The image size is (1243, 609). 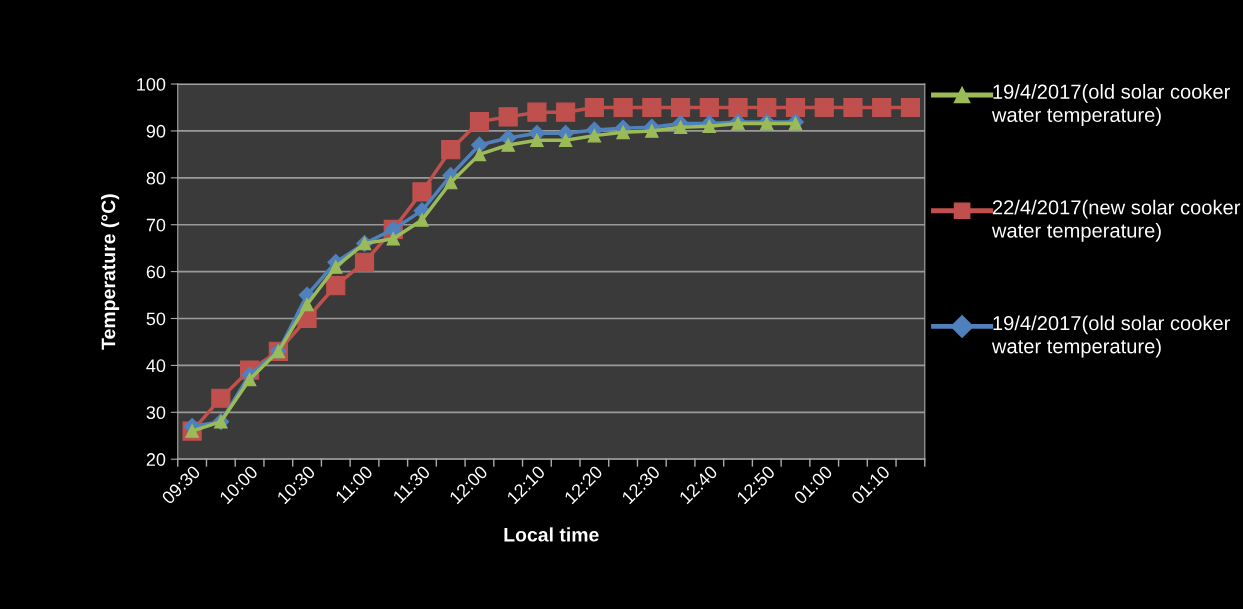 What do you see at coordinates (156, 319) in the screenshot?
I see `y-tick-label: 50` at bounding box center [156, 319].